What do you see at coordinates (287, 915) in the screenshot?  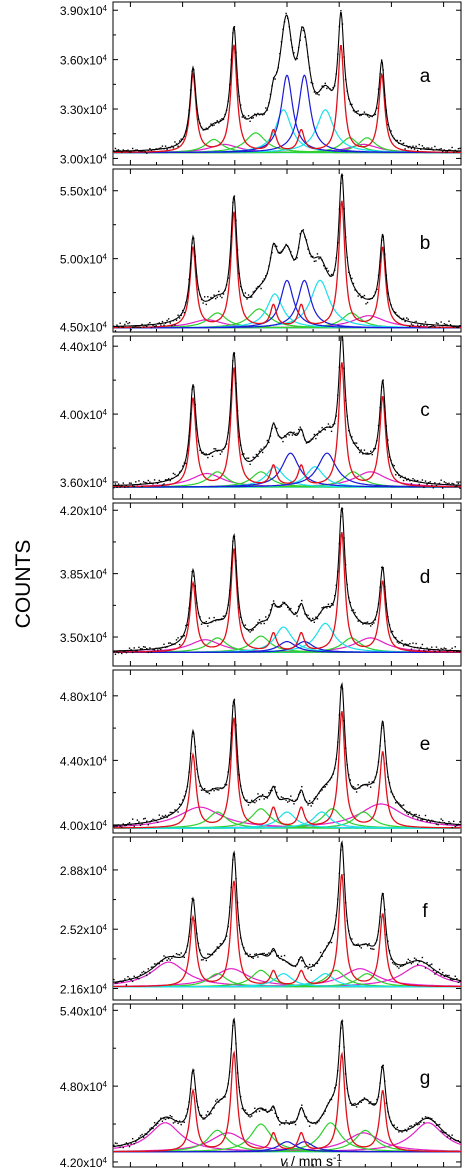 I see `data-points` at bounding box center [287, 915].